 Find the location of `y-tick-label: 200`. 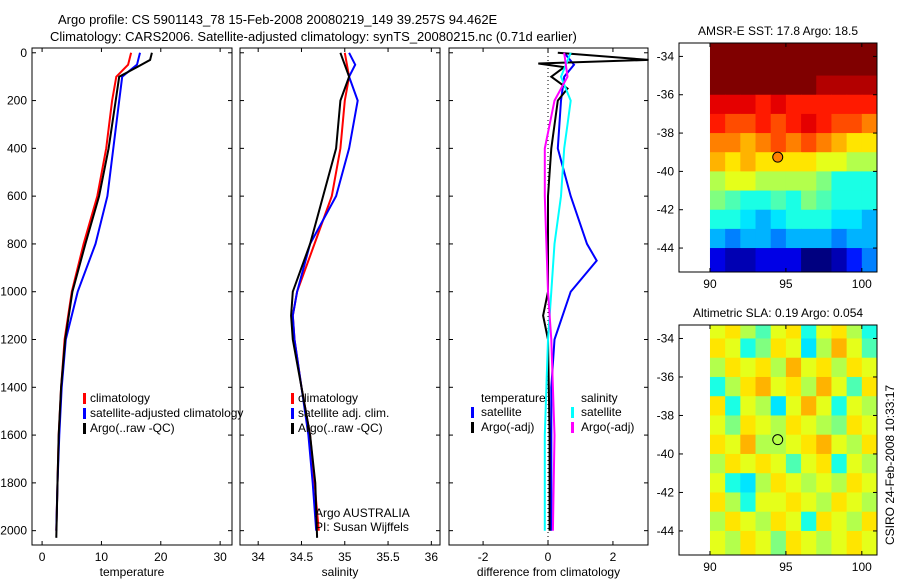

y-tick-label: 200 is located at coordinates (17, 101).